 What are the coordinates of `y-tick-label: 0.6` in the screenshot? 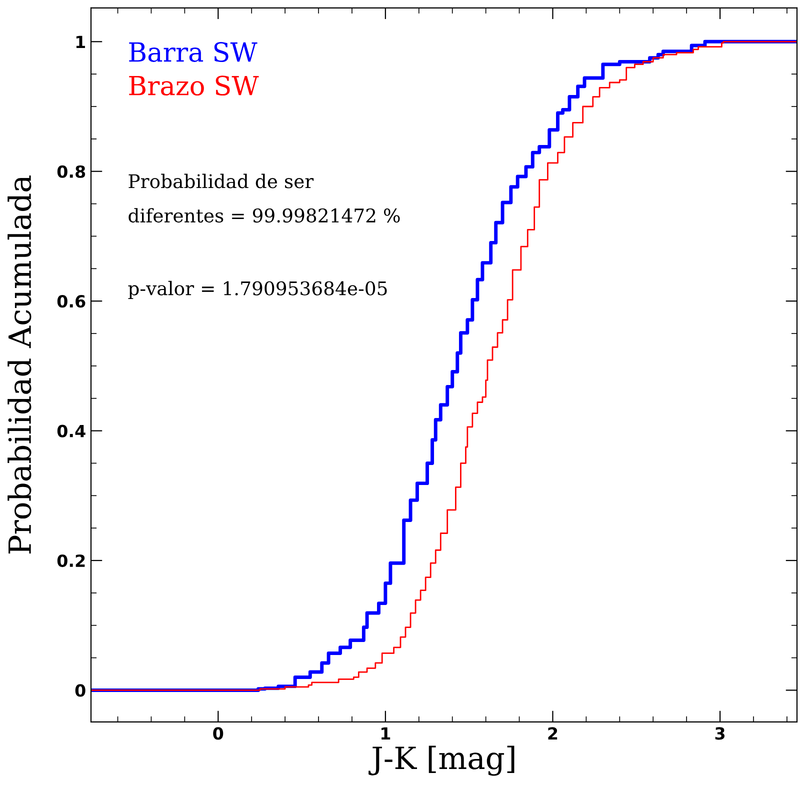 It's located at (71, 301).